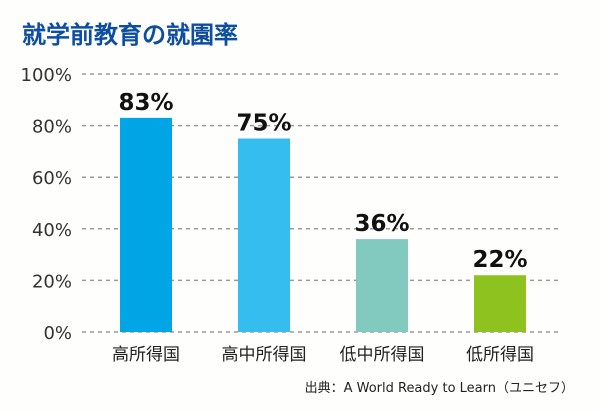 This screenshot has width=600, height=412. Describe the element at coordinates (57, 333) in the screenshot. I see `y-tick-label: 0%` at that location.